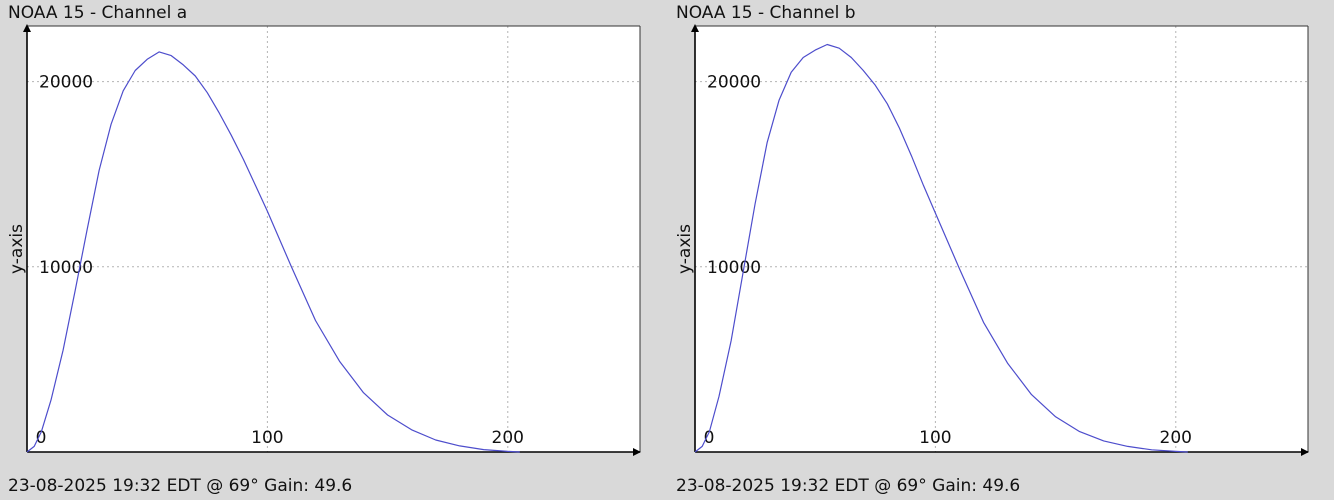 The image size is (1334, 500). I want to click on chart-title: NOAA 15 - Channel a, so click(98, 13).